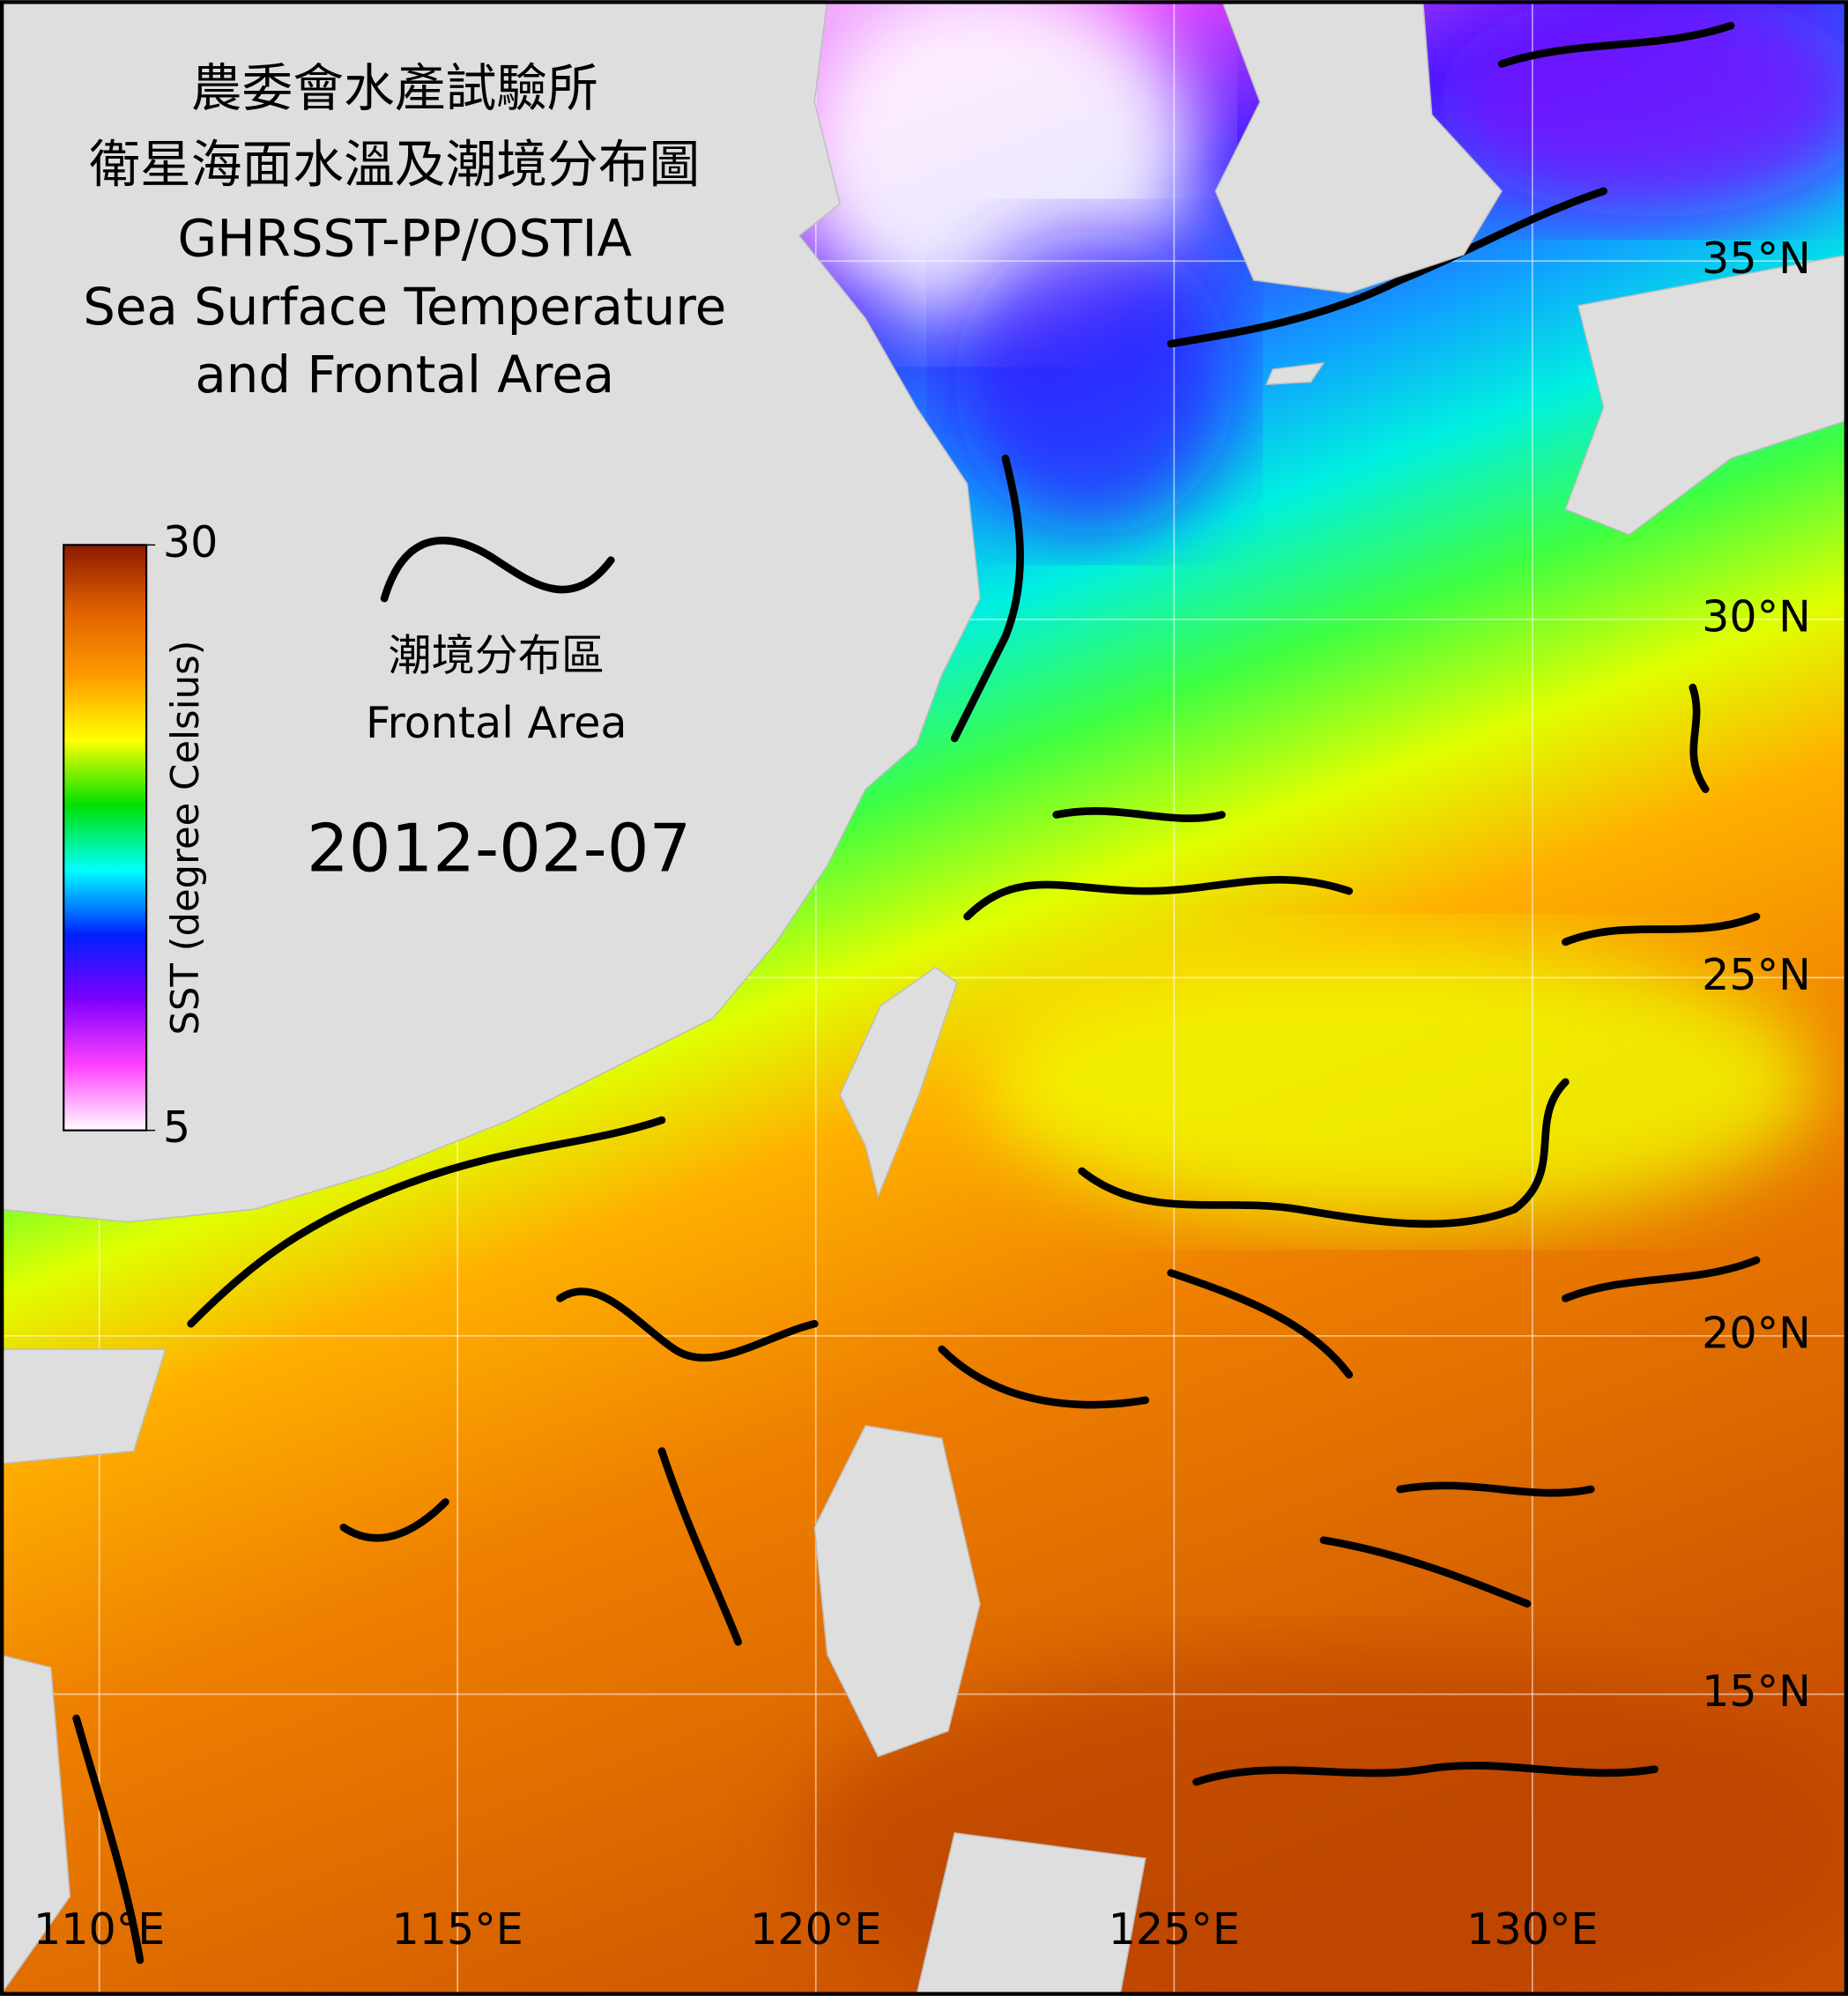 The image size is (1848, 1996). Describe the element at coordinates (405, 374) in the screenshot. I see `title-line: and Frontal Area` at that location.